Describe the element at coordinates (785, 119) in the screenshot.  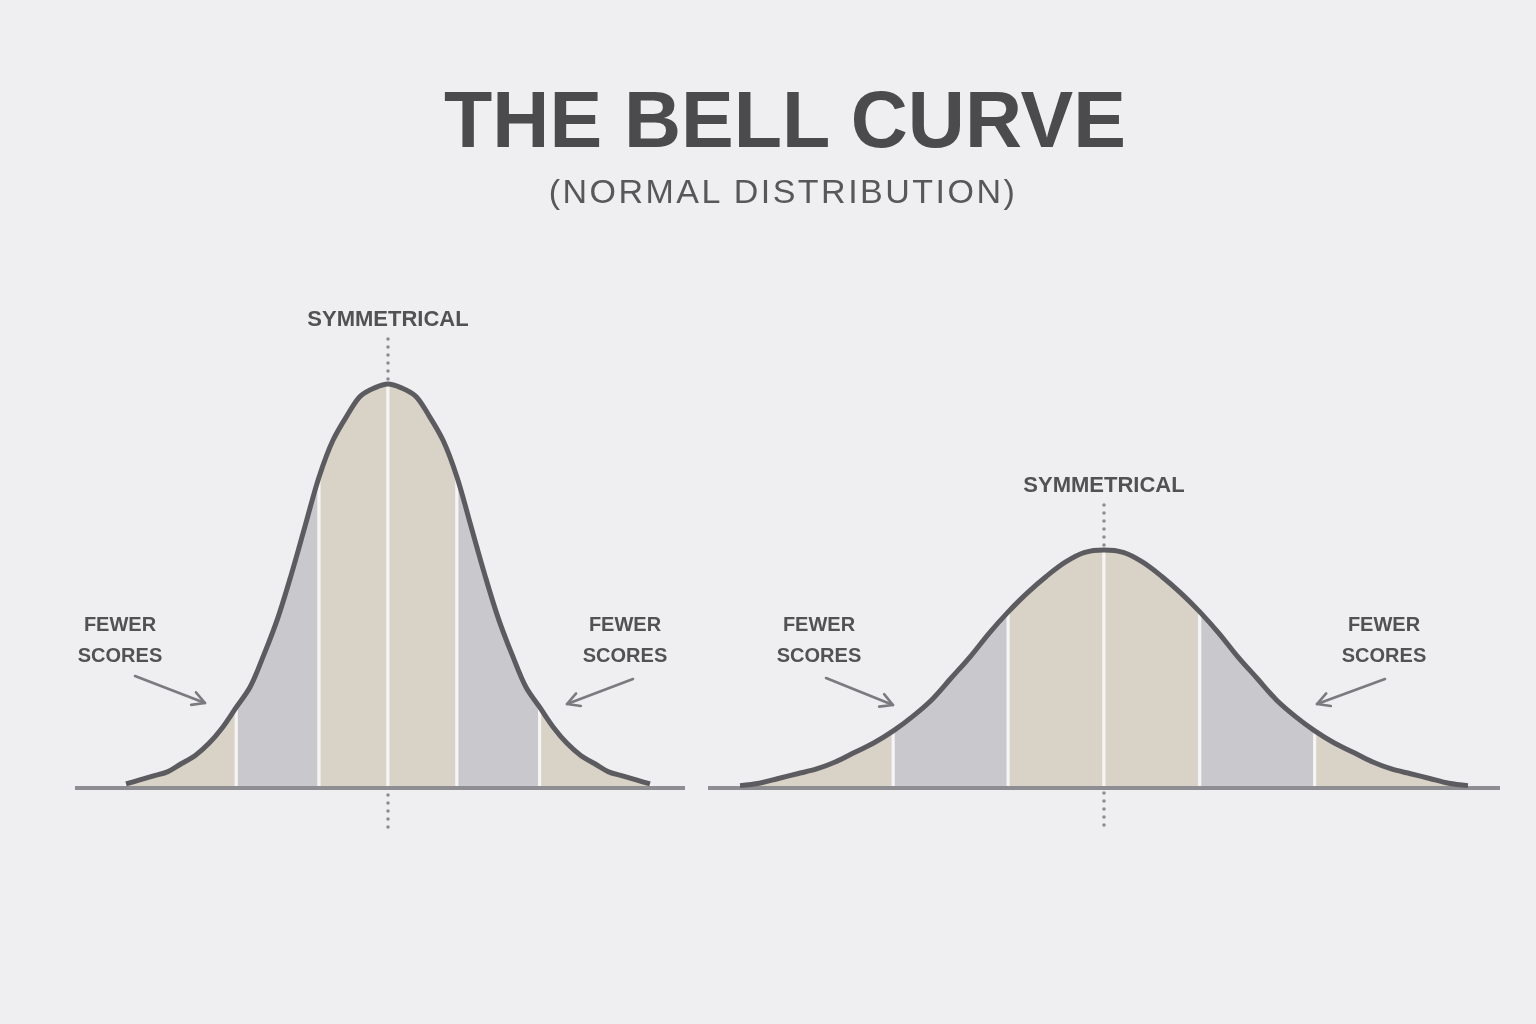
I see `chart-title: THE BELL CURVE` at that location.